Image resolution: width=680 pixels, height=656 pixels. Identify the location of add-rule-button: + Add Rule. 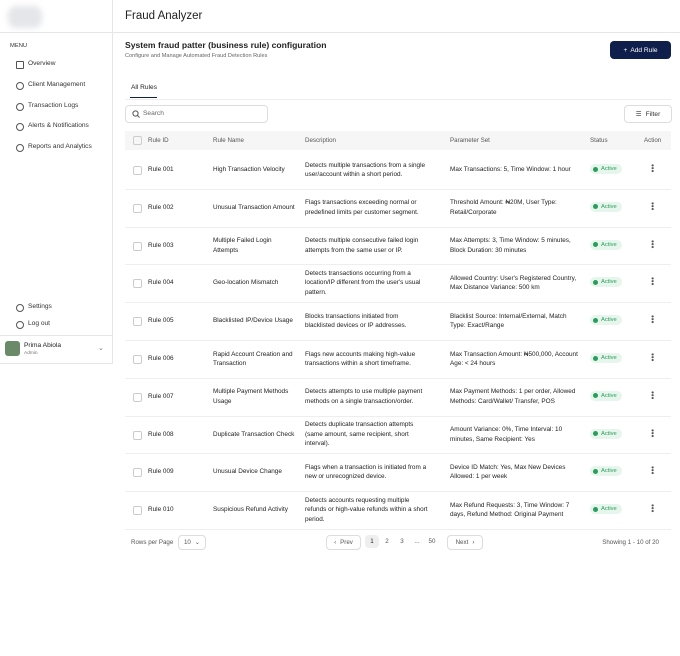
(640, 50).